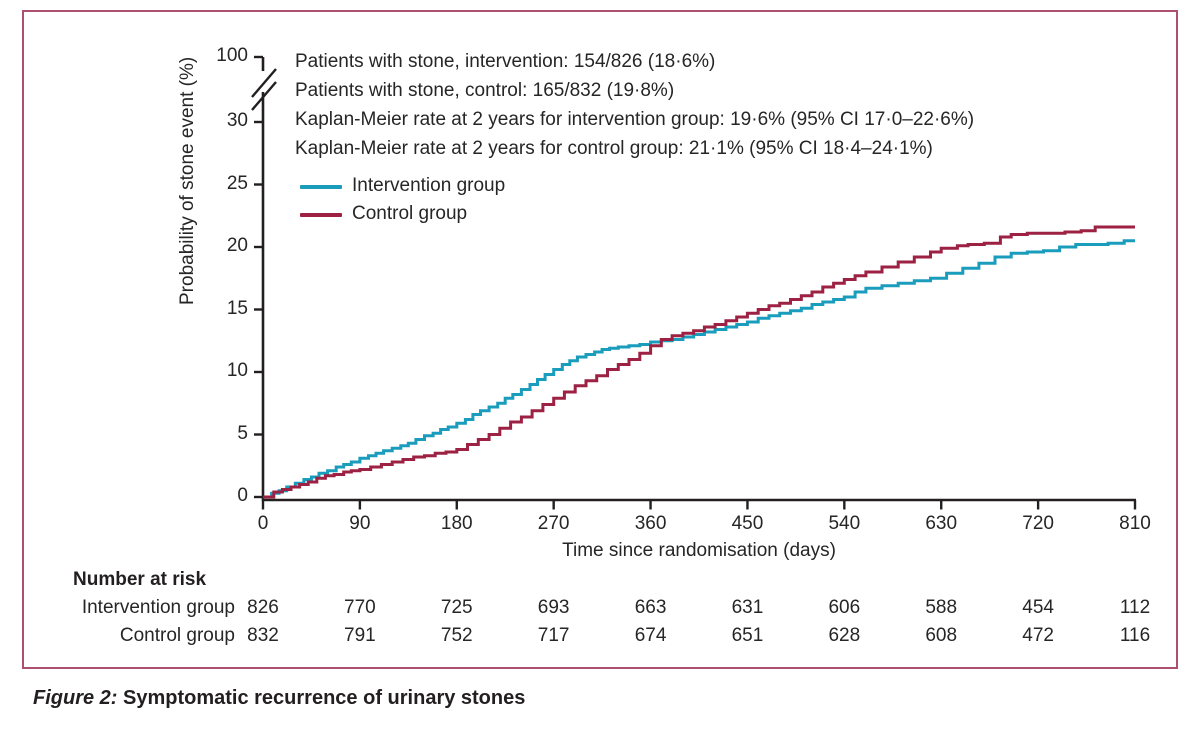 The width and height of the screenshot is (1200, 739). Describe the element at coordinates (747, 523) in the screenshot. I see `x-tick-label: 450` at that location.